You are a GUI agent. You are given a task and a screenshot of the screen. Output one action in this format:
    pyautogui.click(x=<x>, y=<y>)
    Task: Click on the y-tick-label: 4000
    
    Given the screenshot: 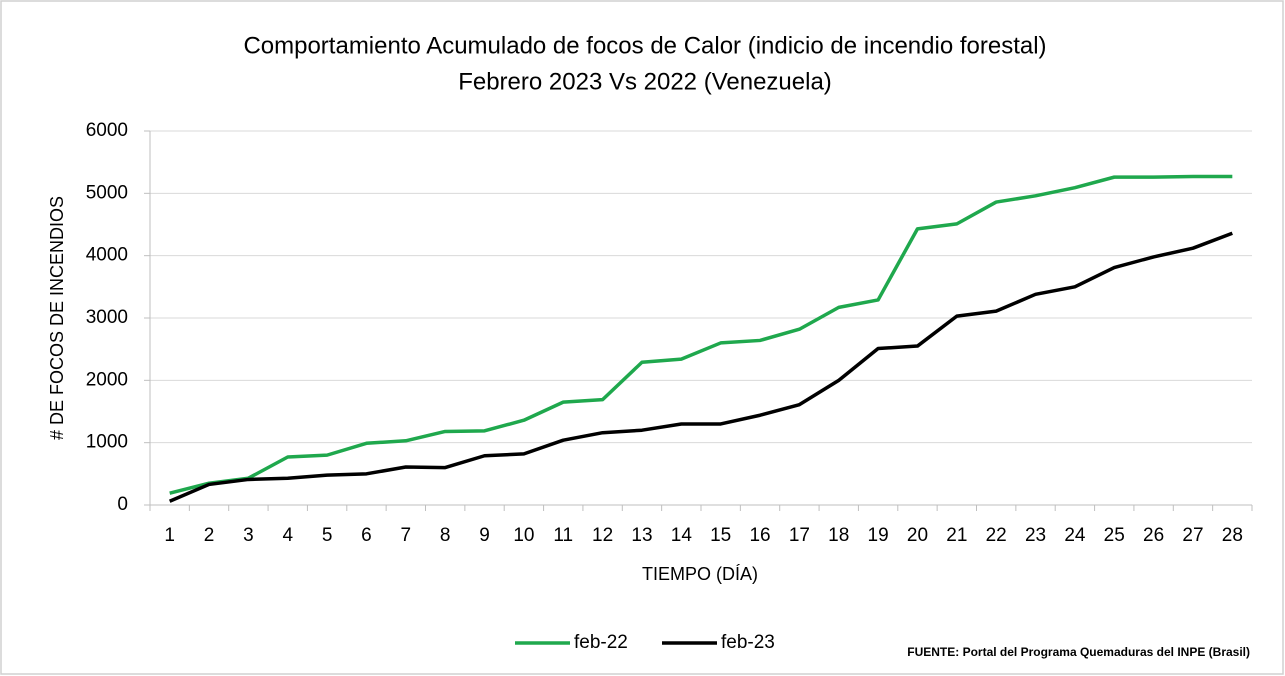 What is the action you would take?
    pyautogui.click(x=107, y=255)
    